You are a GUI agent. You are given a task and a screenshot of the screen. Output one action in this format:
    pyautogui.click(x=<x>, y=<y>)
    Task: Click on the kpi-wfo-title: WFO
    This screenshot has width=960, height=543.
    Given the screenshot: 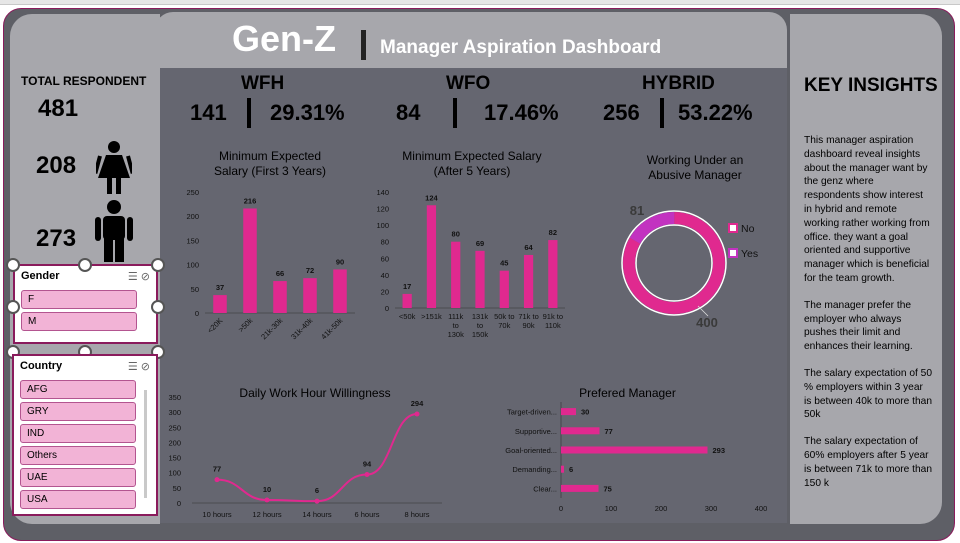 What is the action you would take?
    pyautogui.click(x=468, y=83)
    